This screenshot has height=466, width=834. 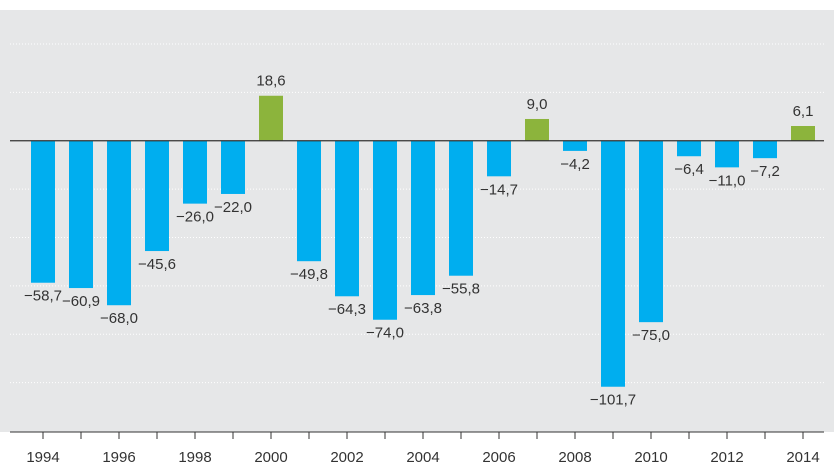 What do you see at coordinates (157, 264) in the screenshot?
I see `value-label: −45,6` at bounding box center [157, 264].